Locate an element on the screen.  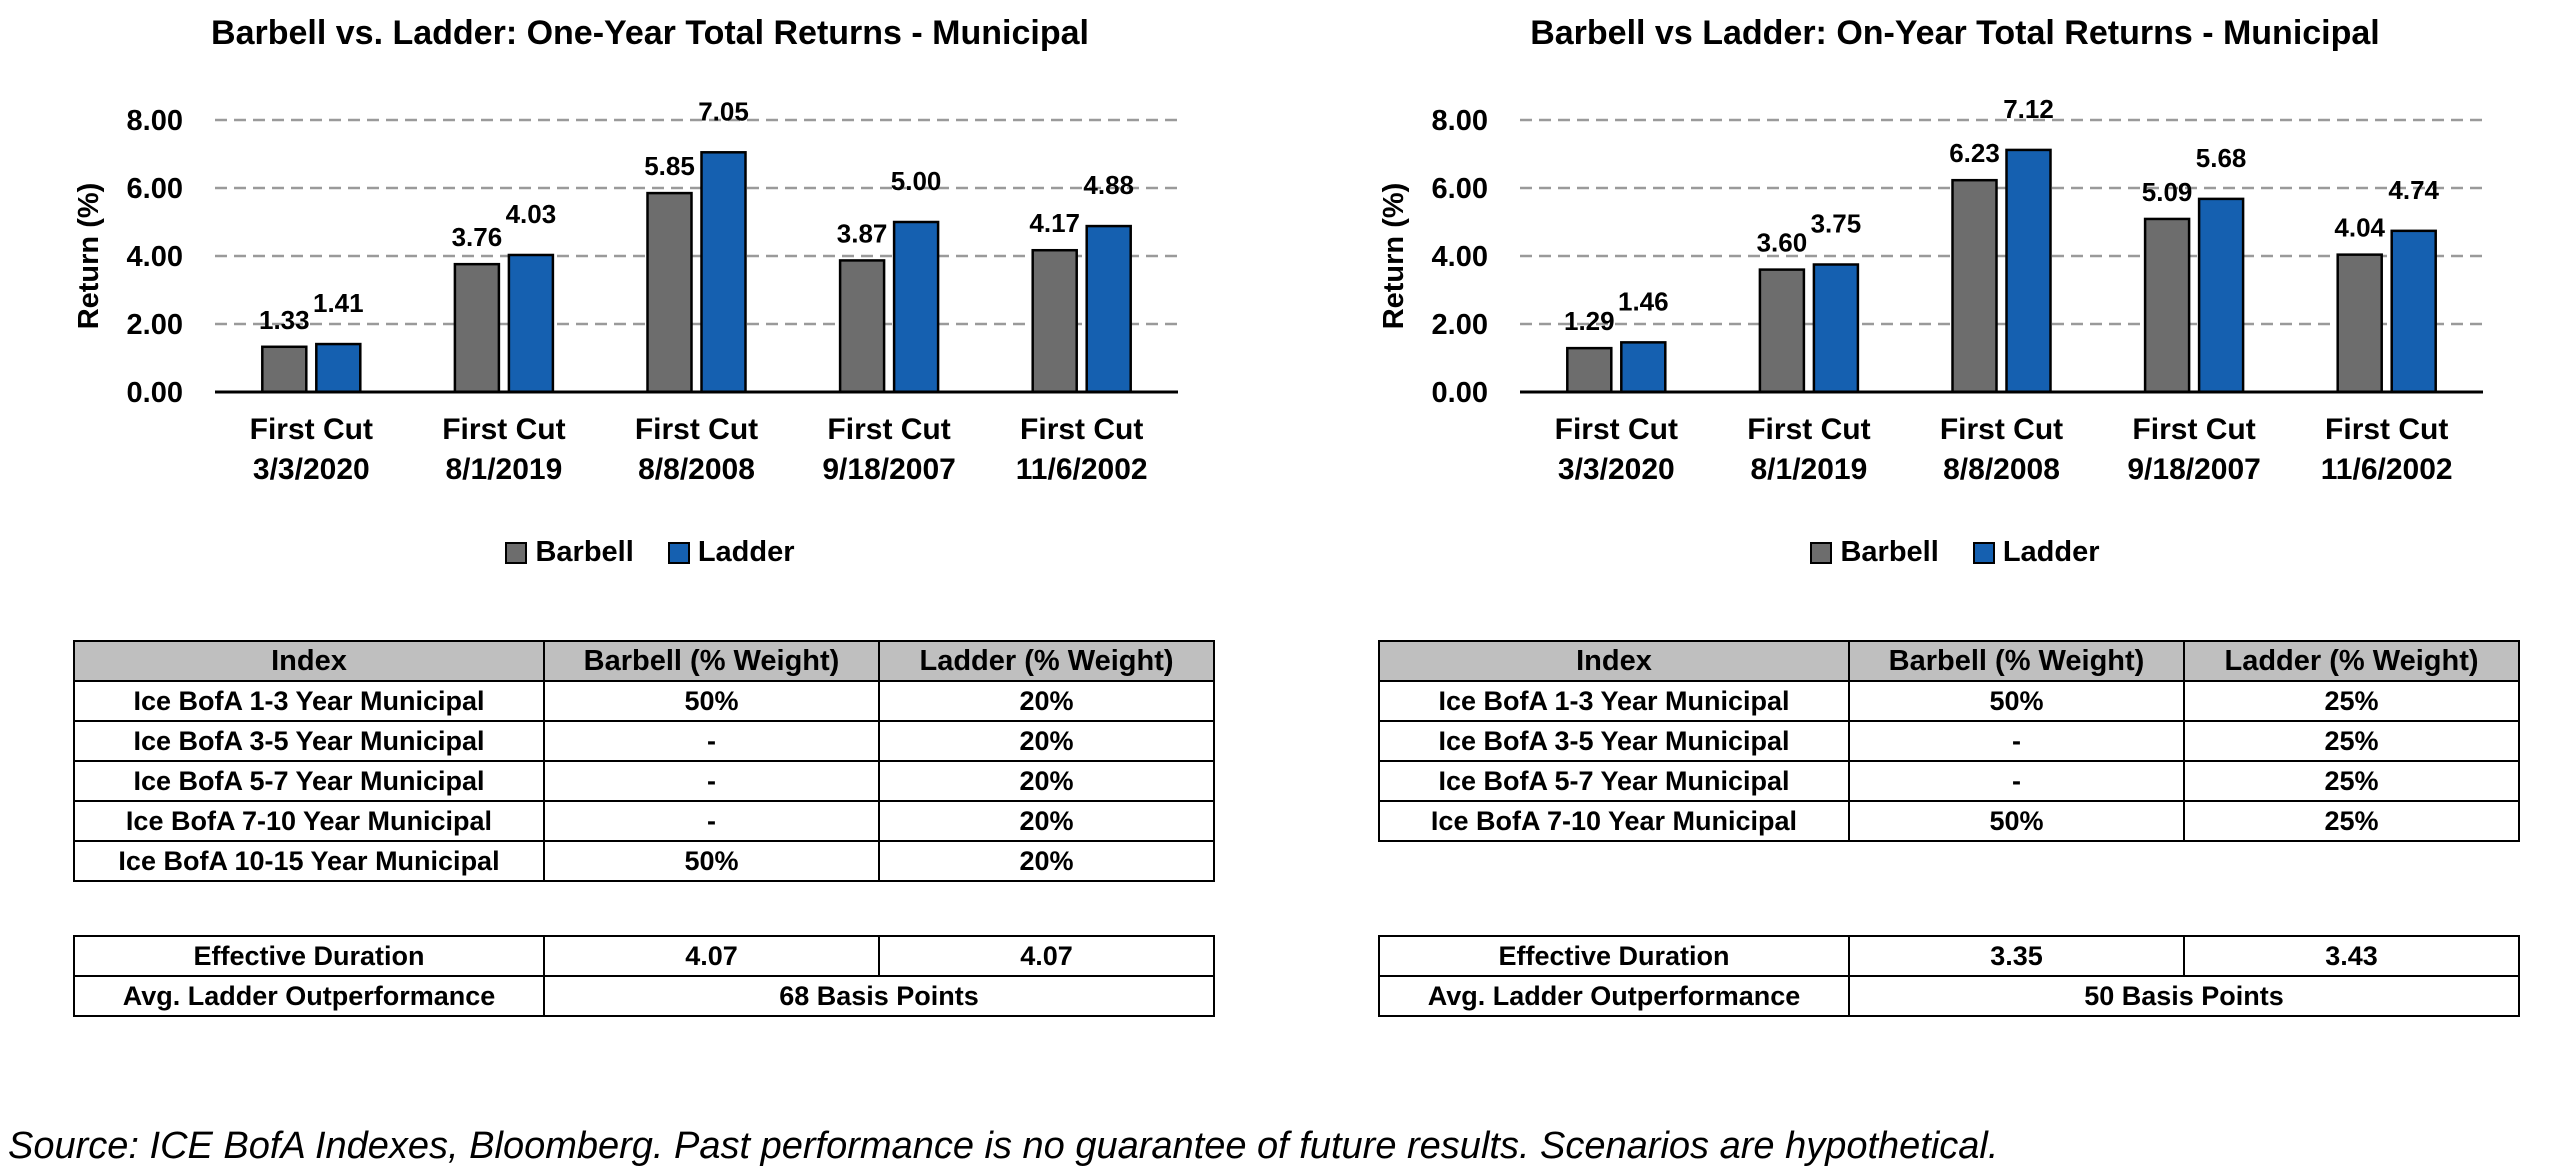
effective-duration-row: Effective Duration 3.35 3.43 is located at coordinates (1949, 956).